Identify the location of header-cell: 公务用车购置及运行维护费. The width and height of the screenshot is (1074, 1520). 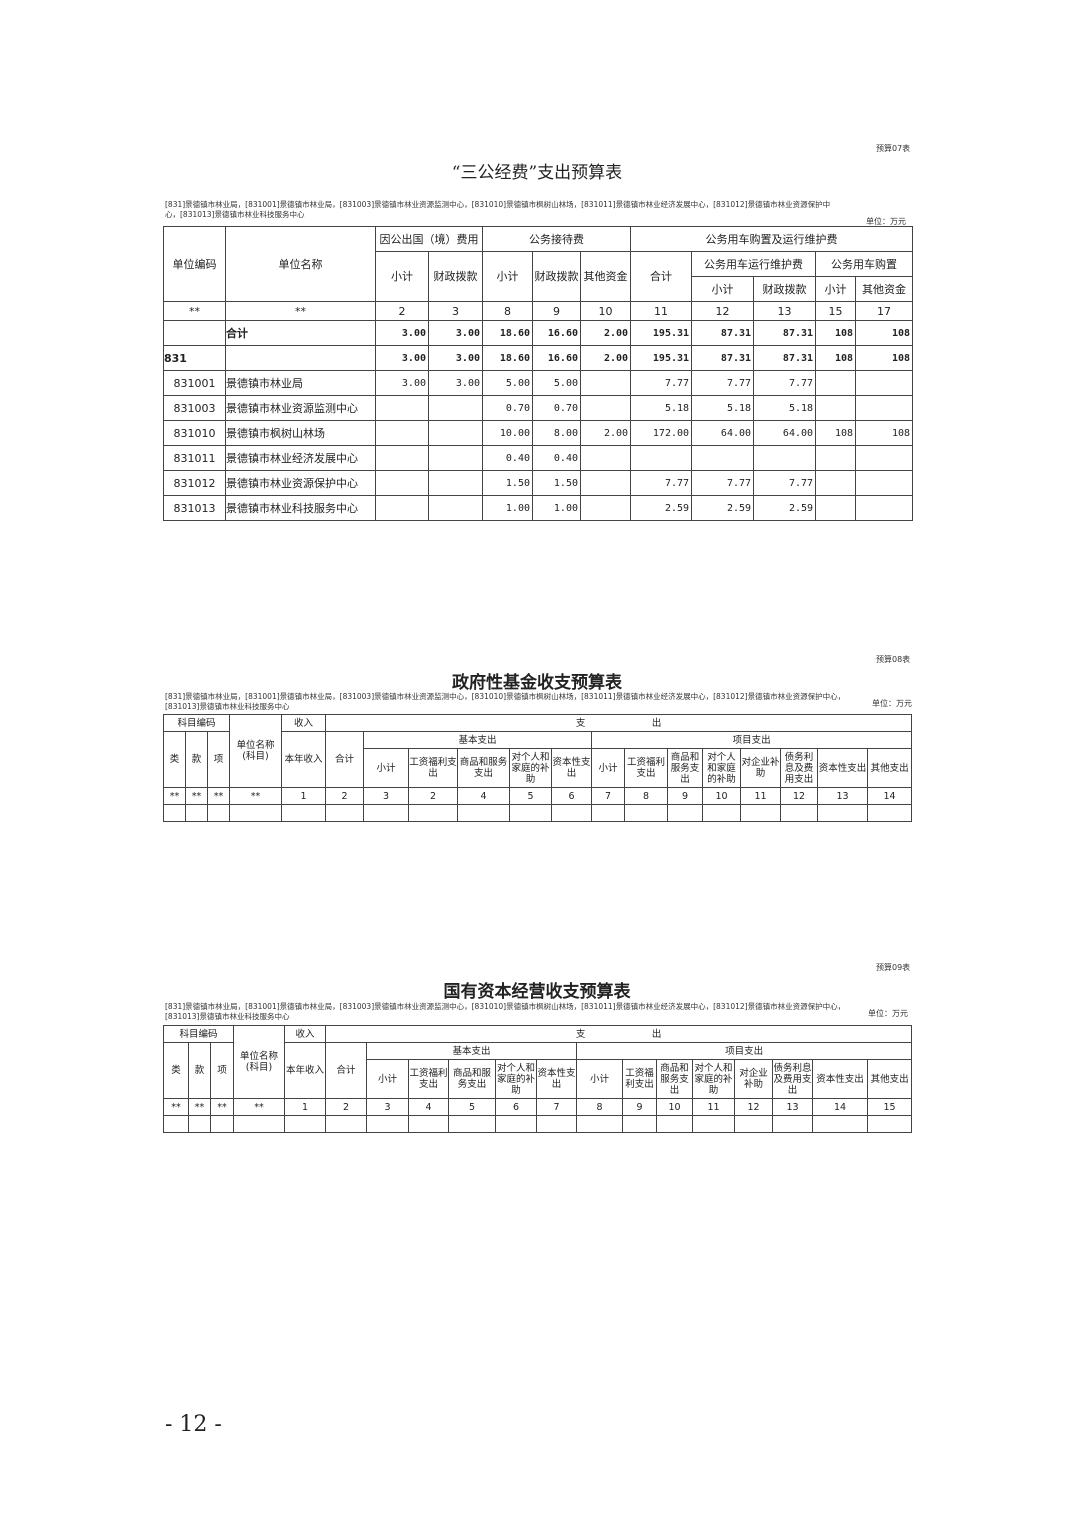
(772, 239).